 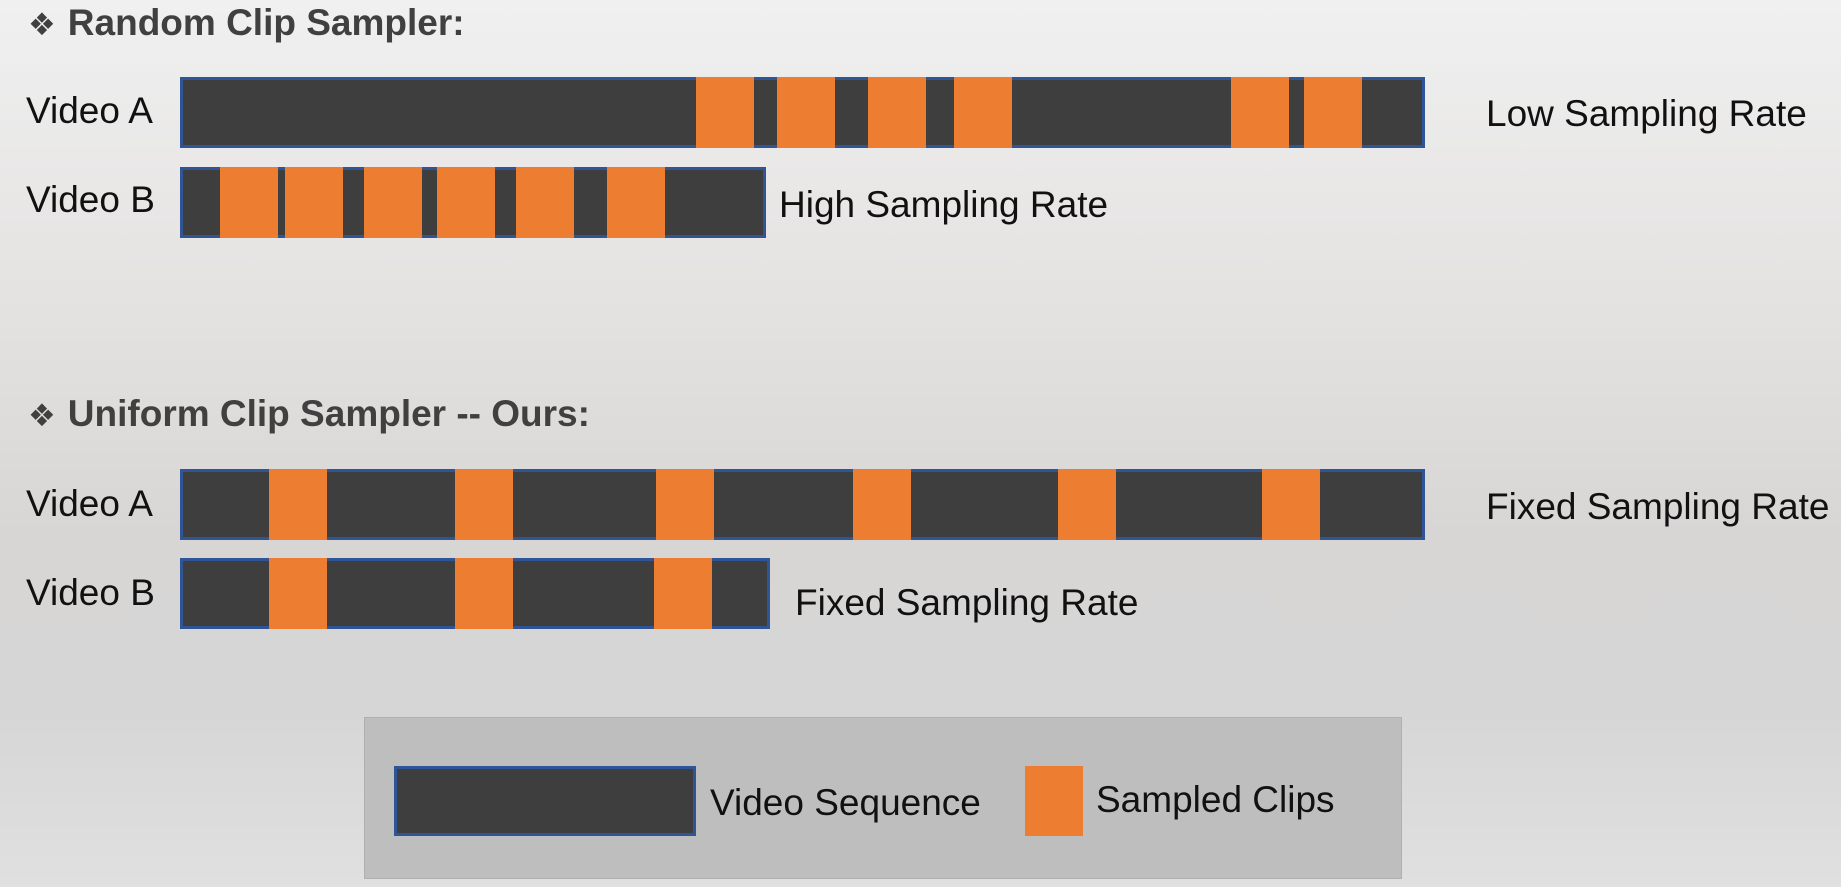 I want to click on random-video-a-sequence, so click(x=802, y=112).